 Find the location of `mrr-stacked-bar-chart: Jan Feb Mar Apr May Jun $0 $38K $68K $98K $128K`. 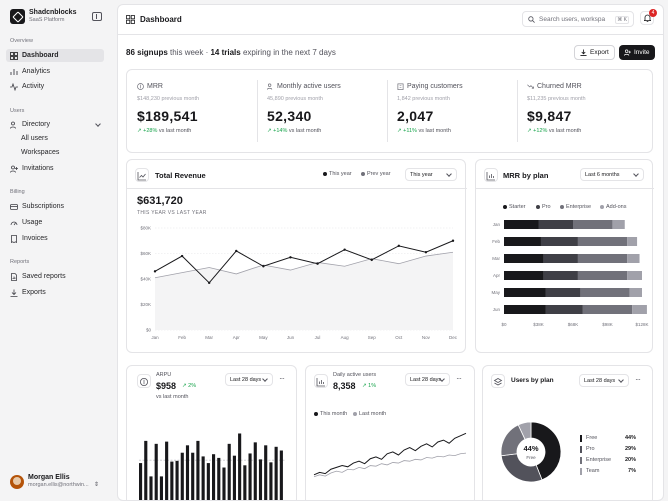

mrr-stacked-bar-chart: Jan Feb Mar Apr May Jun $0 $38K $68K $98K $128K is located at coordinates (570, 273).